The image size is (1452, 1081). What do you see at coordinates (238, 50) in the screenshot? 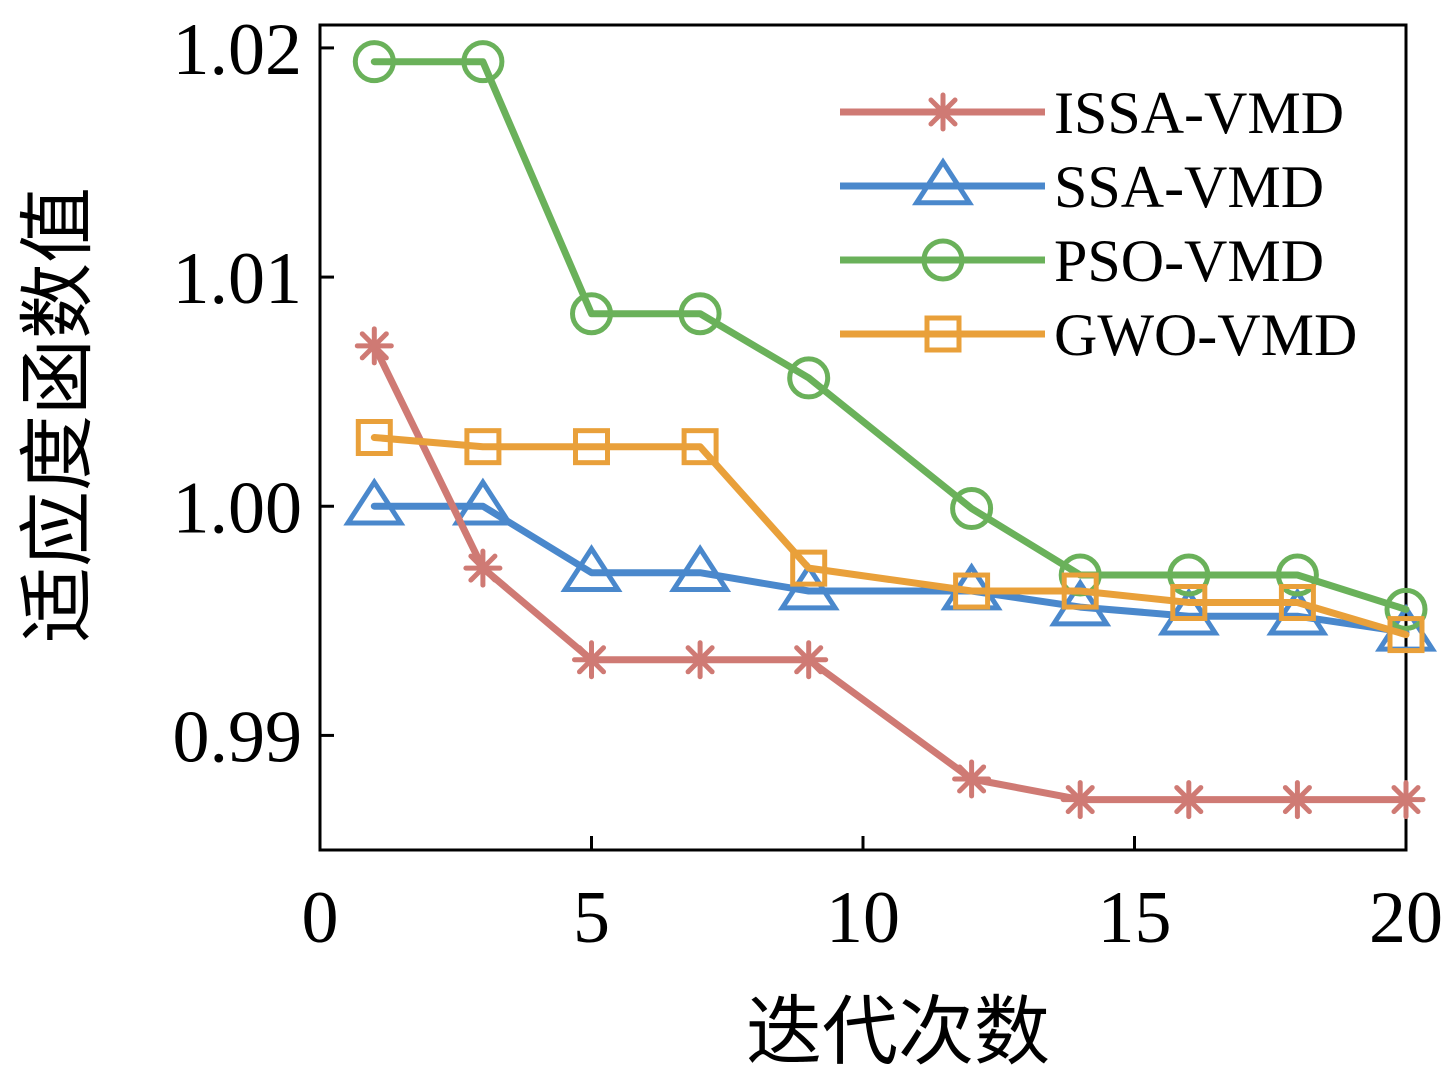
I see `y-tick-label: 1.02` at bounding box center [238, 50].